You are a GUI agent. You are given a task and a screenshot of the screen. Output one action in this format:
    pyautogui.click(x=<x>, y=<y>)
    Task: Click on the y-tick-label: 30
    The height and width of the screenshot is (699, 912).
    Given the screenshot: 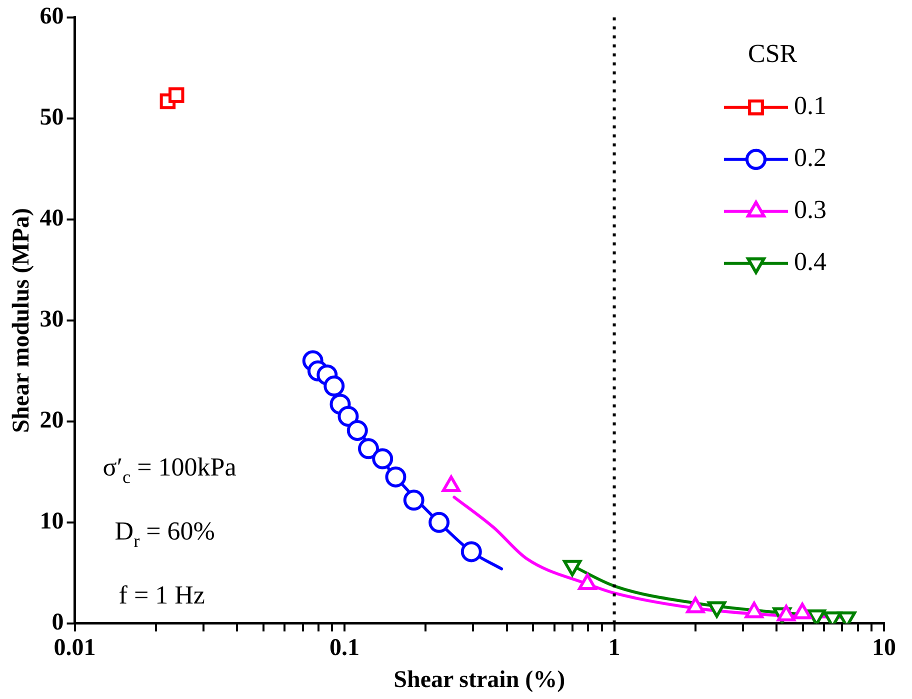 What is the action you would take?
    pyautogui.click(x=52, y=319)
    